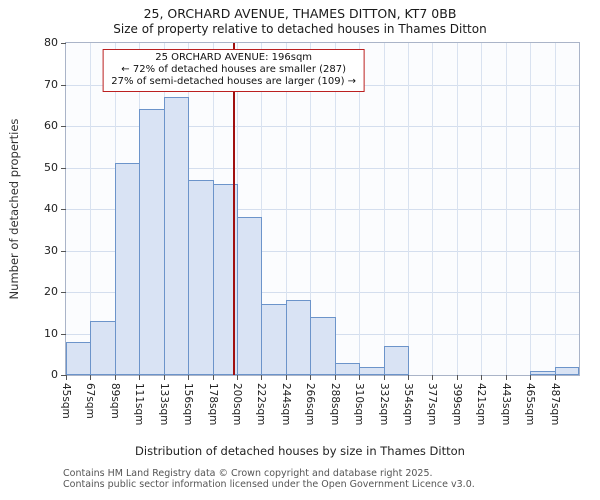  What do you see at coordinates (90, 401) in the screenshot?
I see `x-tick-label: 67sqm` at bounding box center [90, 401].